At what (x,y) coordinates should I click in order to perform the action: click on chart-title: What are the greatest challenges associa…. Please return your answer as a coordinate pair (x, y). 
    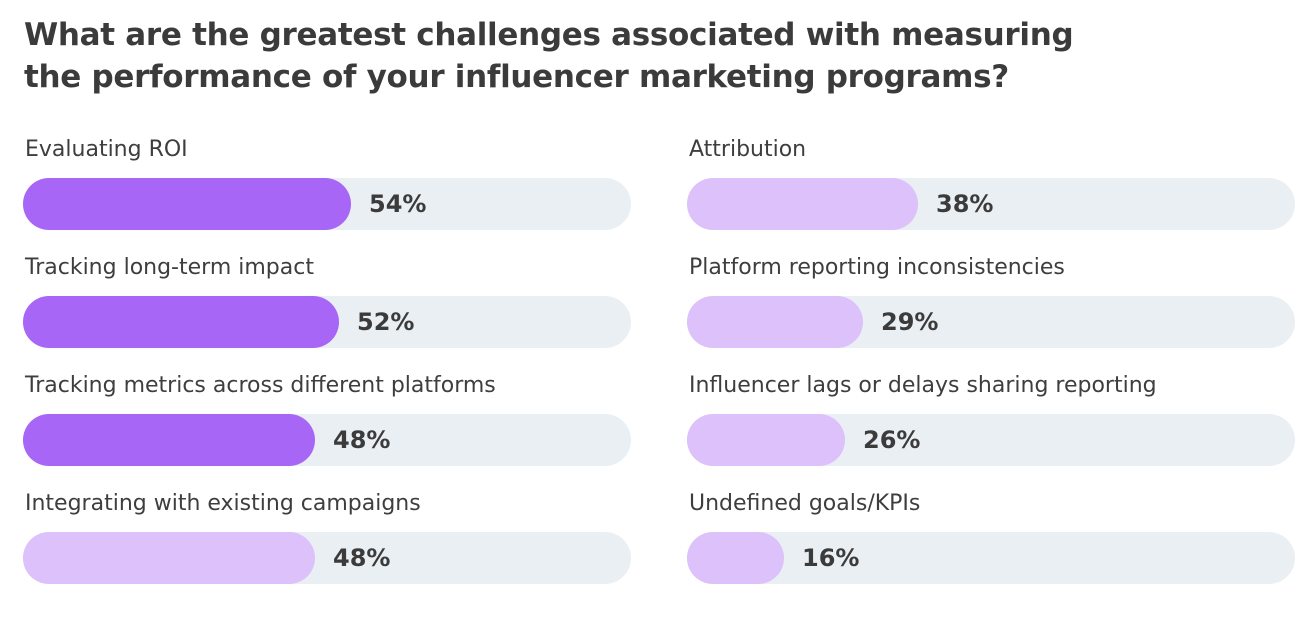
    Looking at the image, I should click on (574, 56).